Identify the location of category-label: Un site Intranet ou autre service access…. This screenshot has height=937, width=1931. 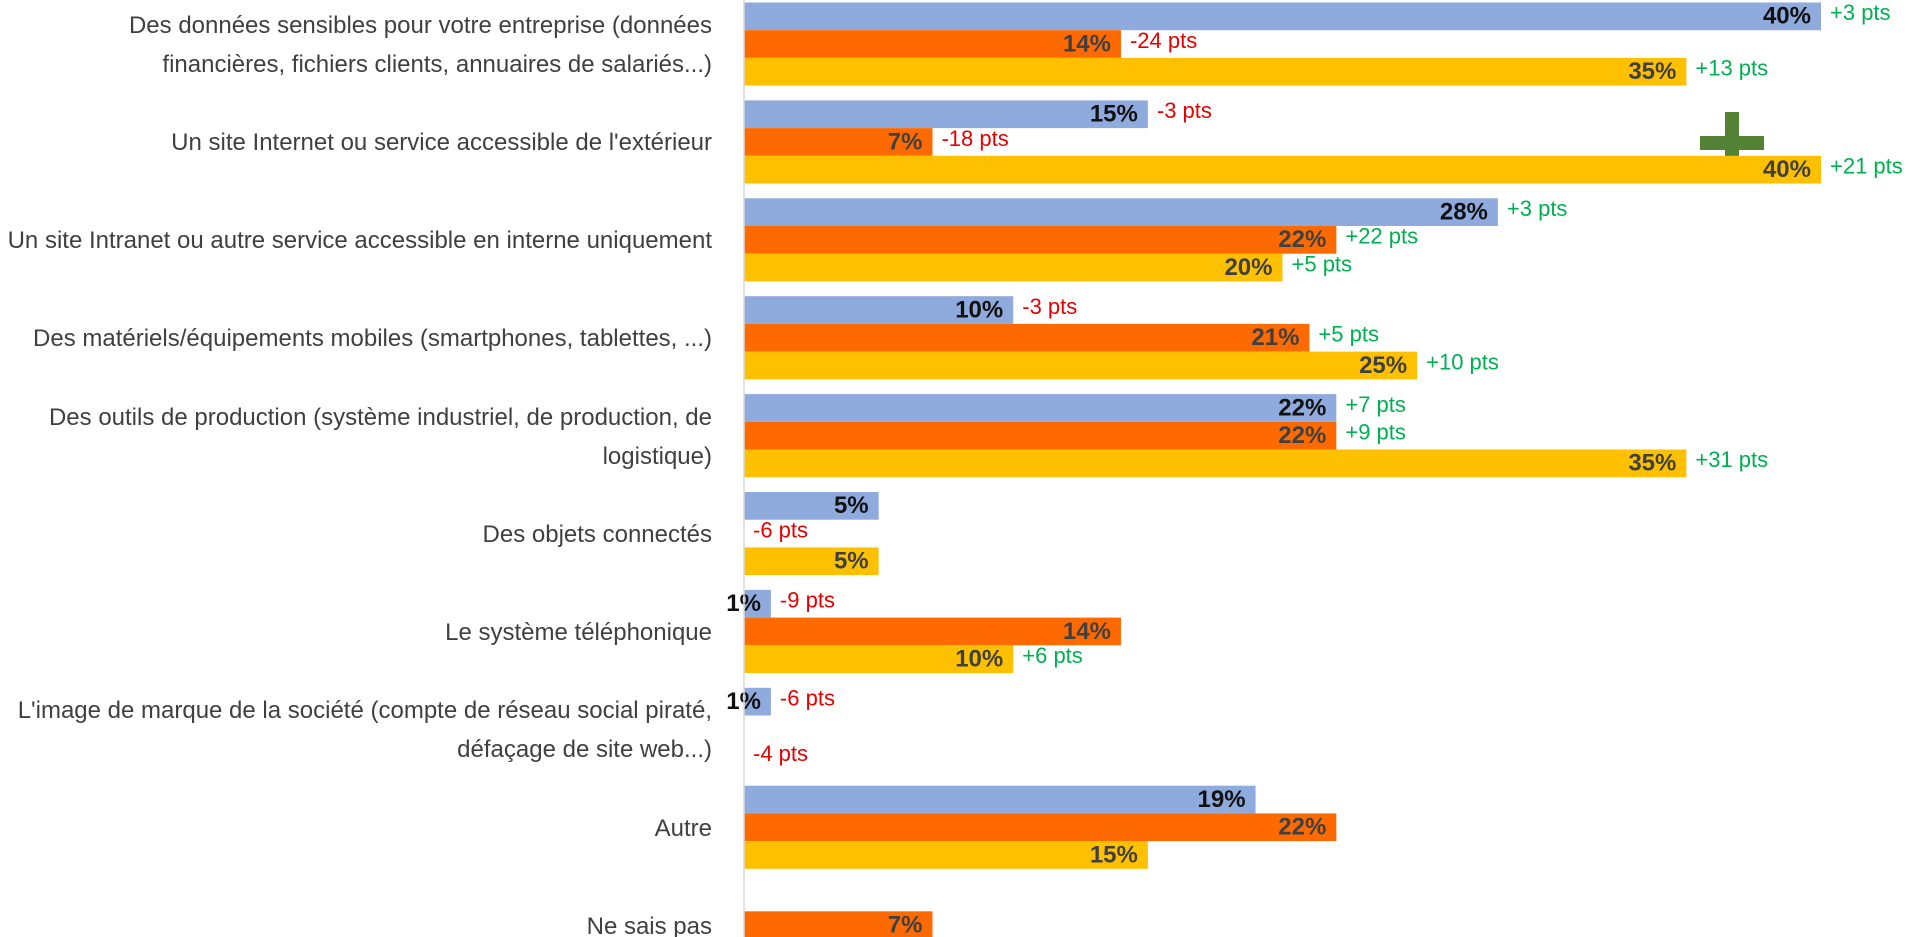
(359, 241).